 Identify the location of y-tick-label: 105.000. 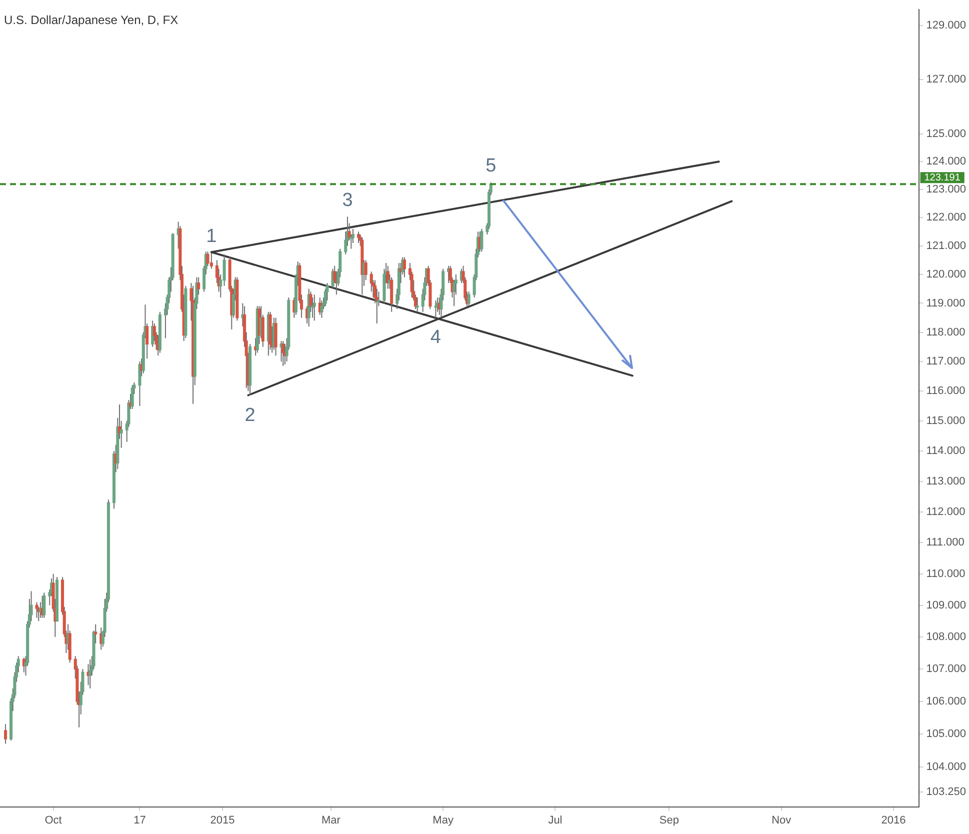
(946, 734).